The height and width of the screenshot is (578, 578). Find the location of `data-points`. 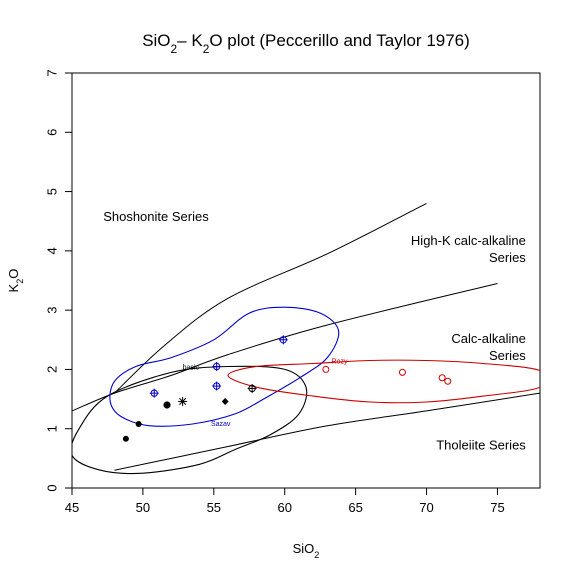

data-points is located at coordinates (287, 388).